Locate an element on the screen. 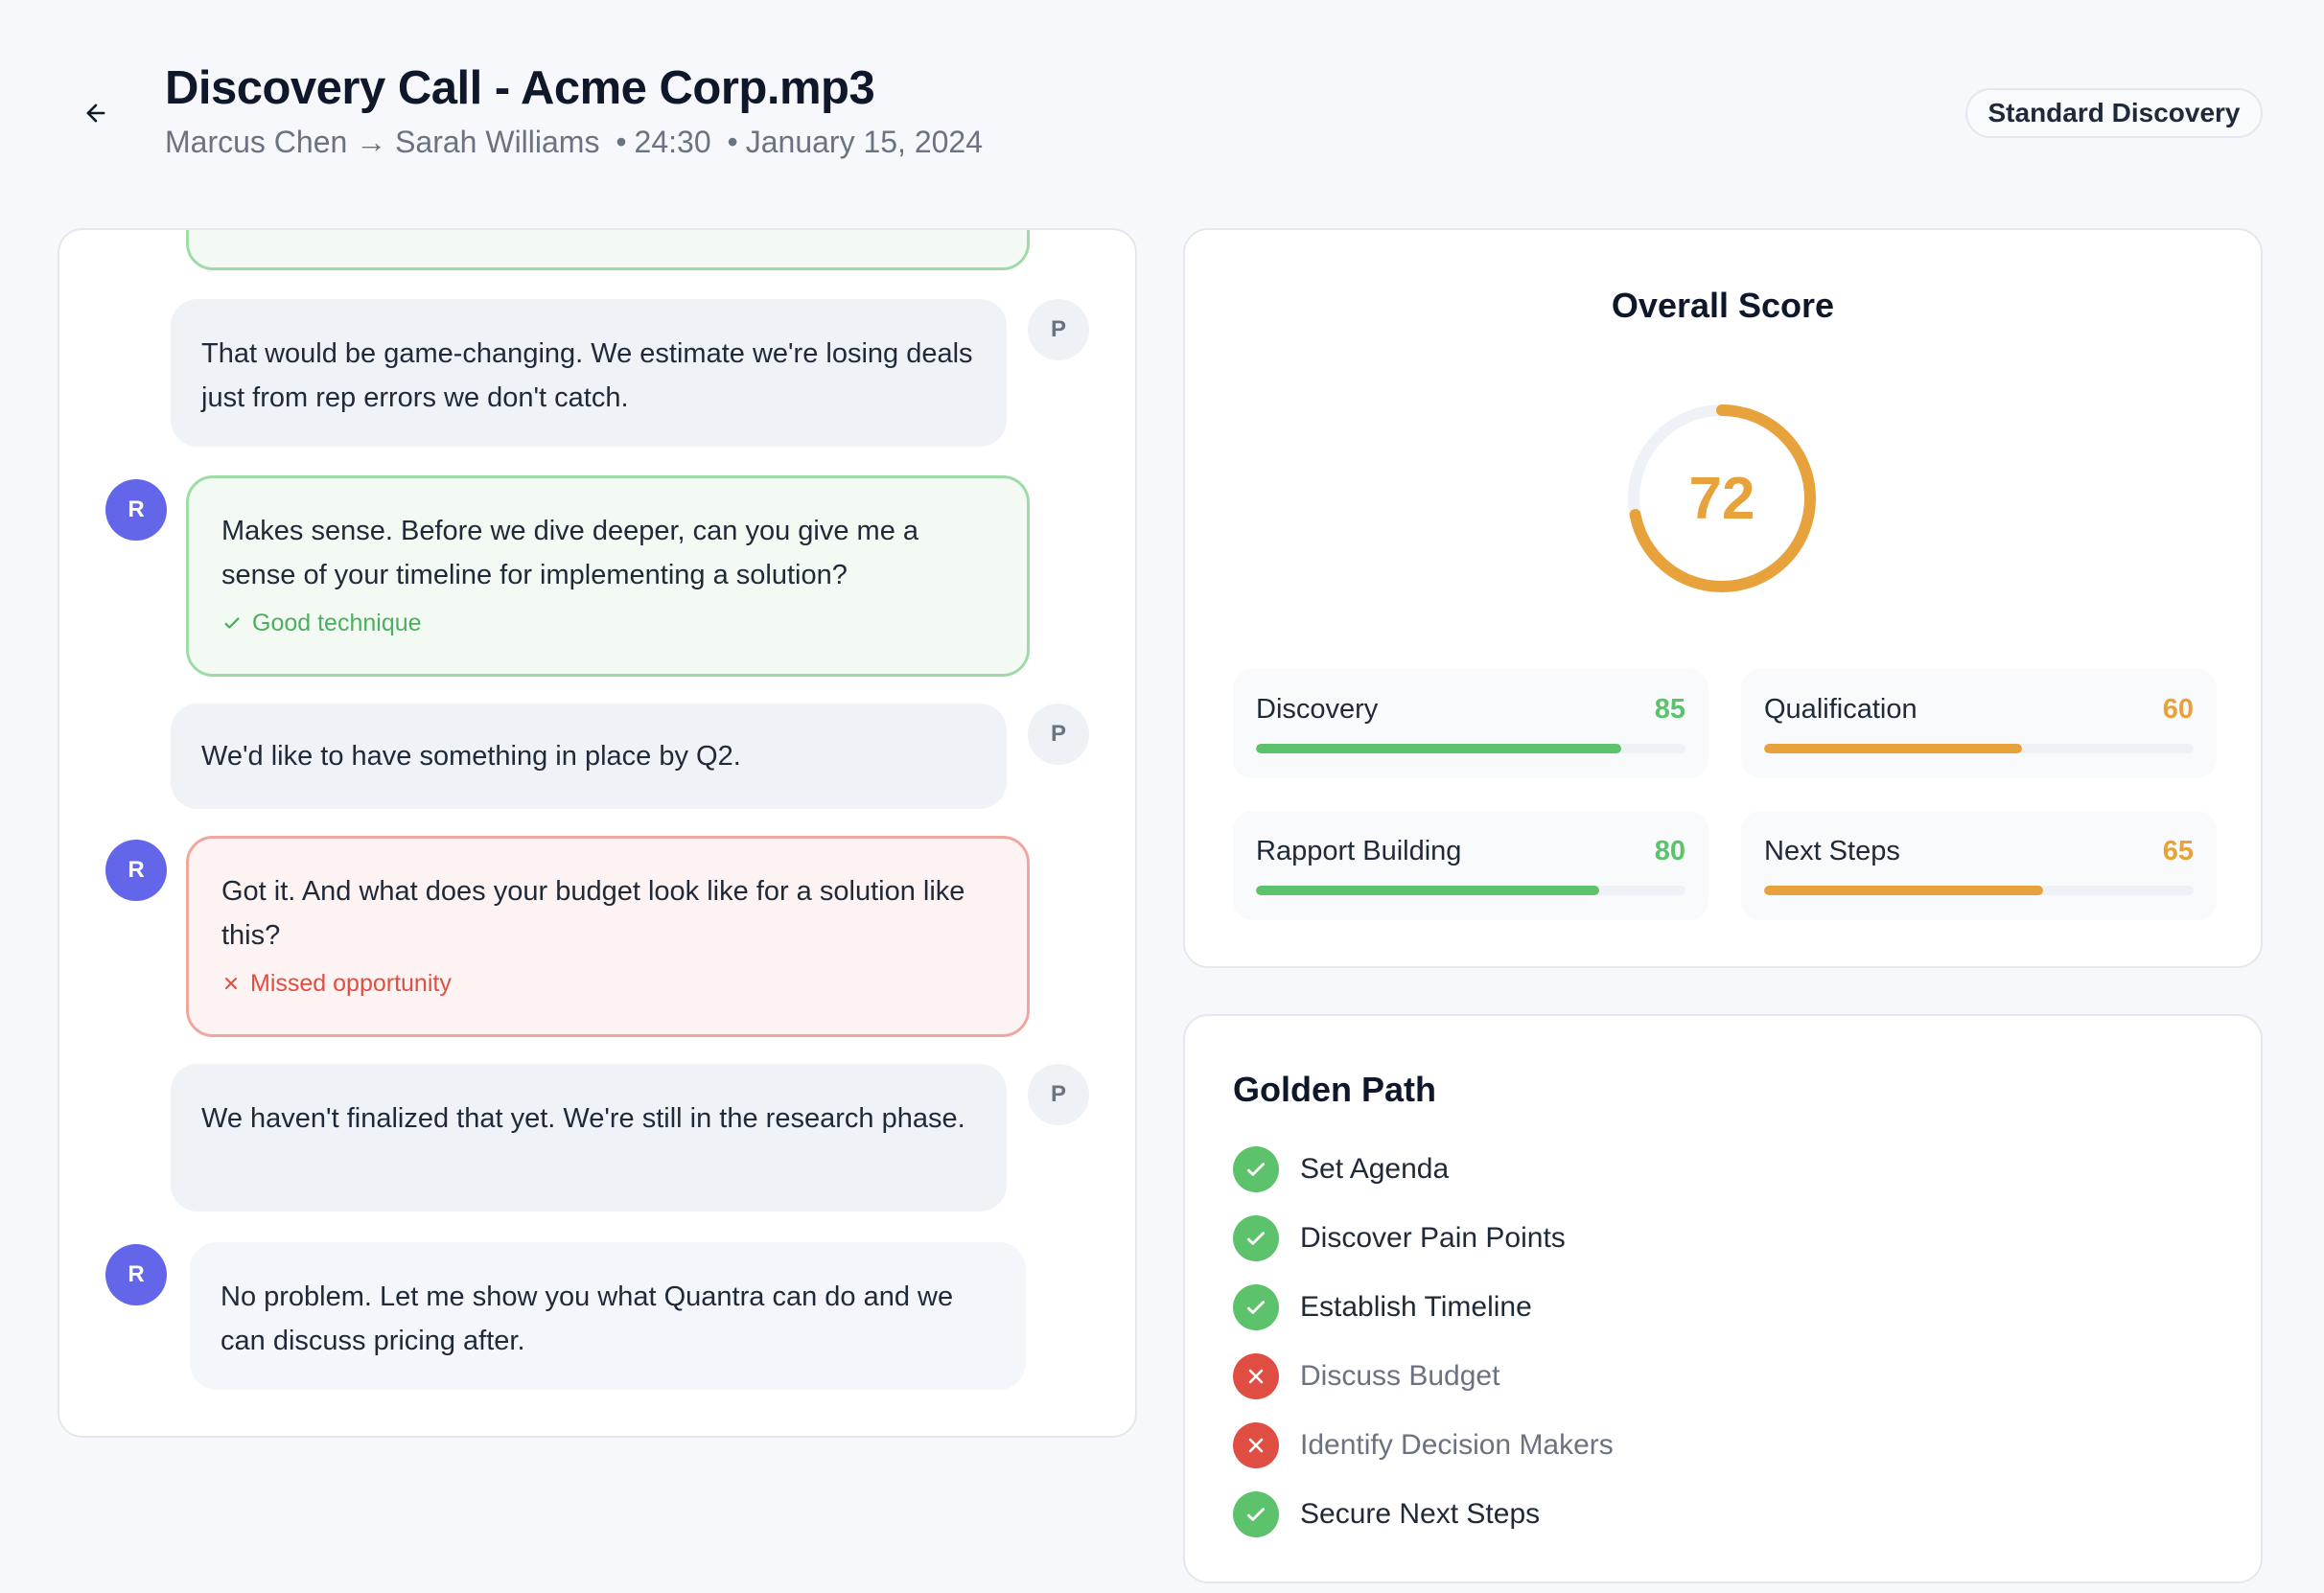  metric-card-next-steps: Next Steps 65 is located at coordinates (1979, 865).